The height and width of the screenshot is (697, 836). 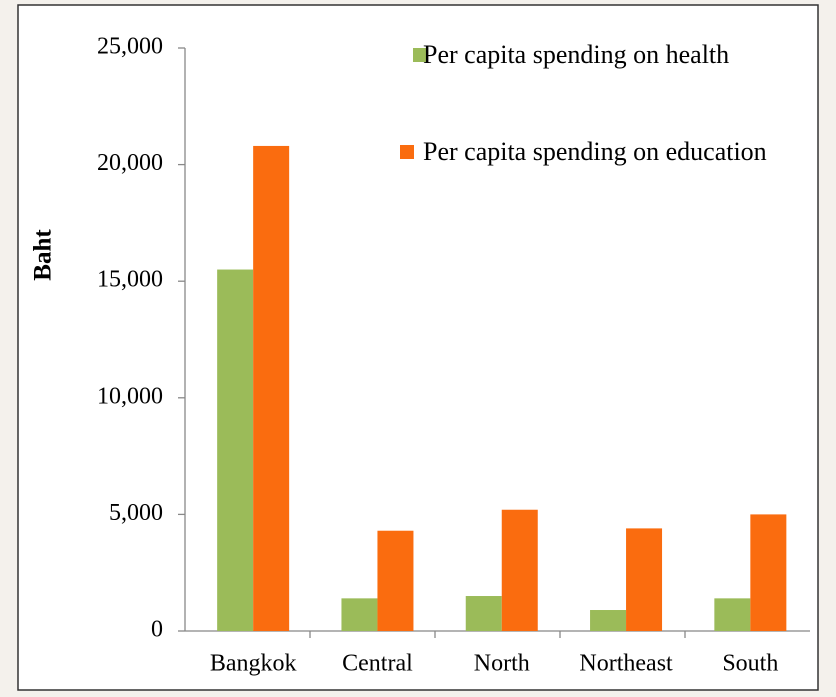 What do you see at coordinates (136, 513) in the screenshot?
I see `y-tick-label: 5,000` at bounding box center [136, 513].